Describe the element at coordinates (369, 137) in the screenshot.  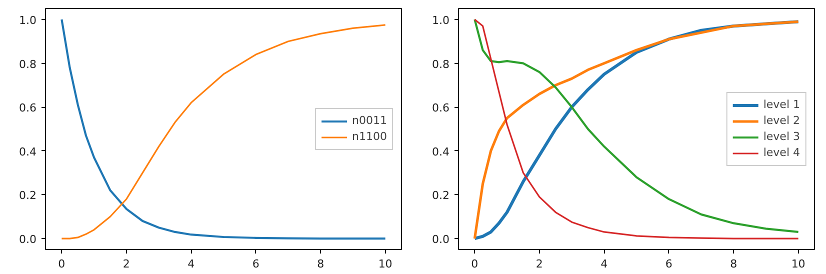
I see `legend-label: n1100` at that location.